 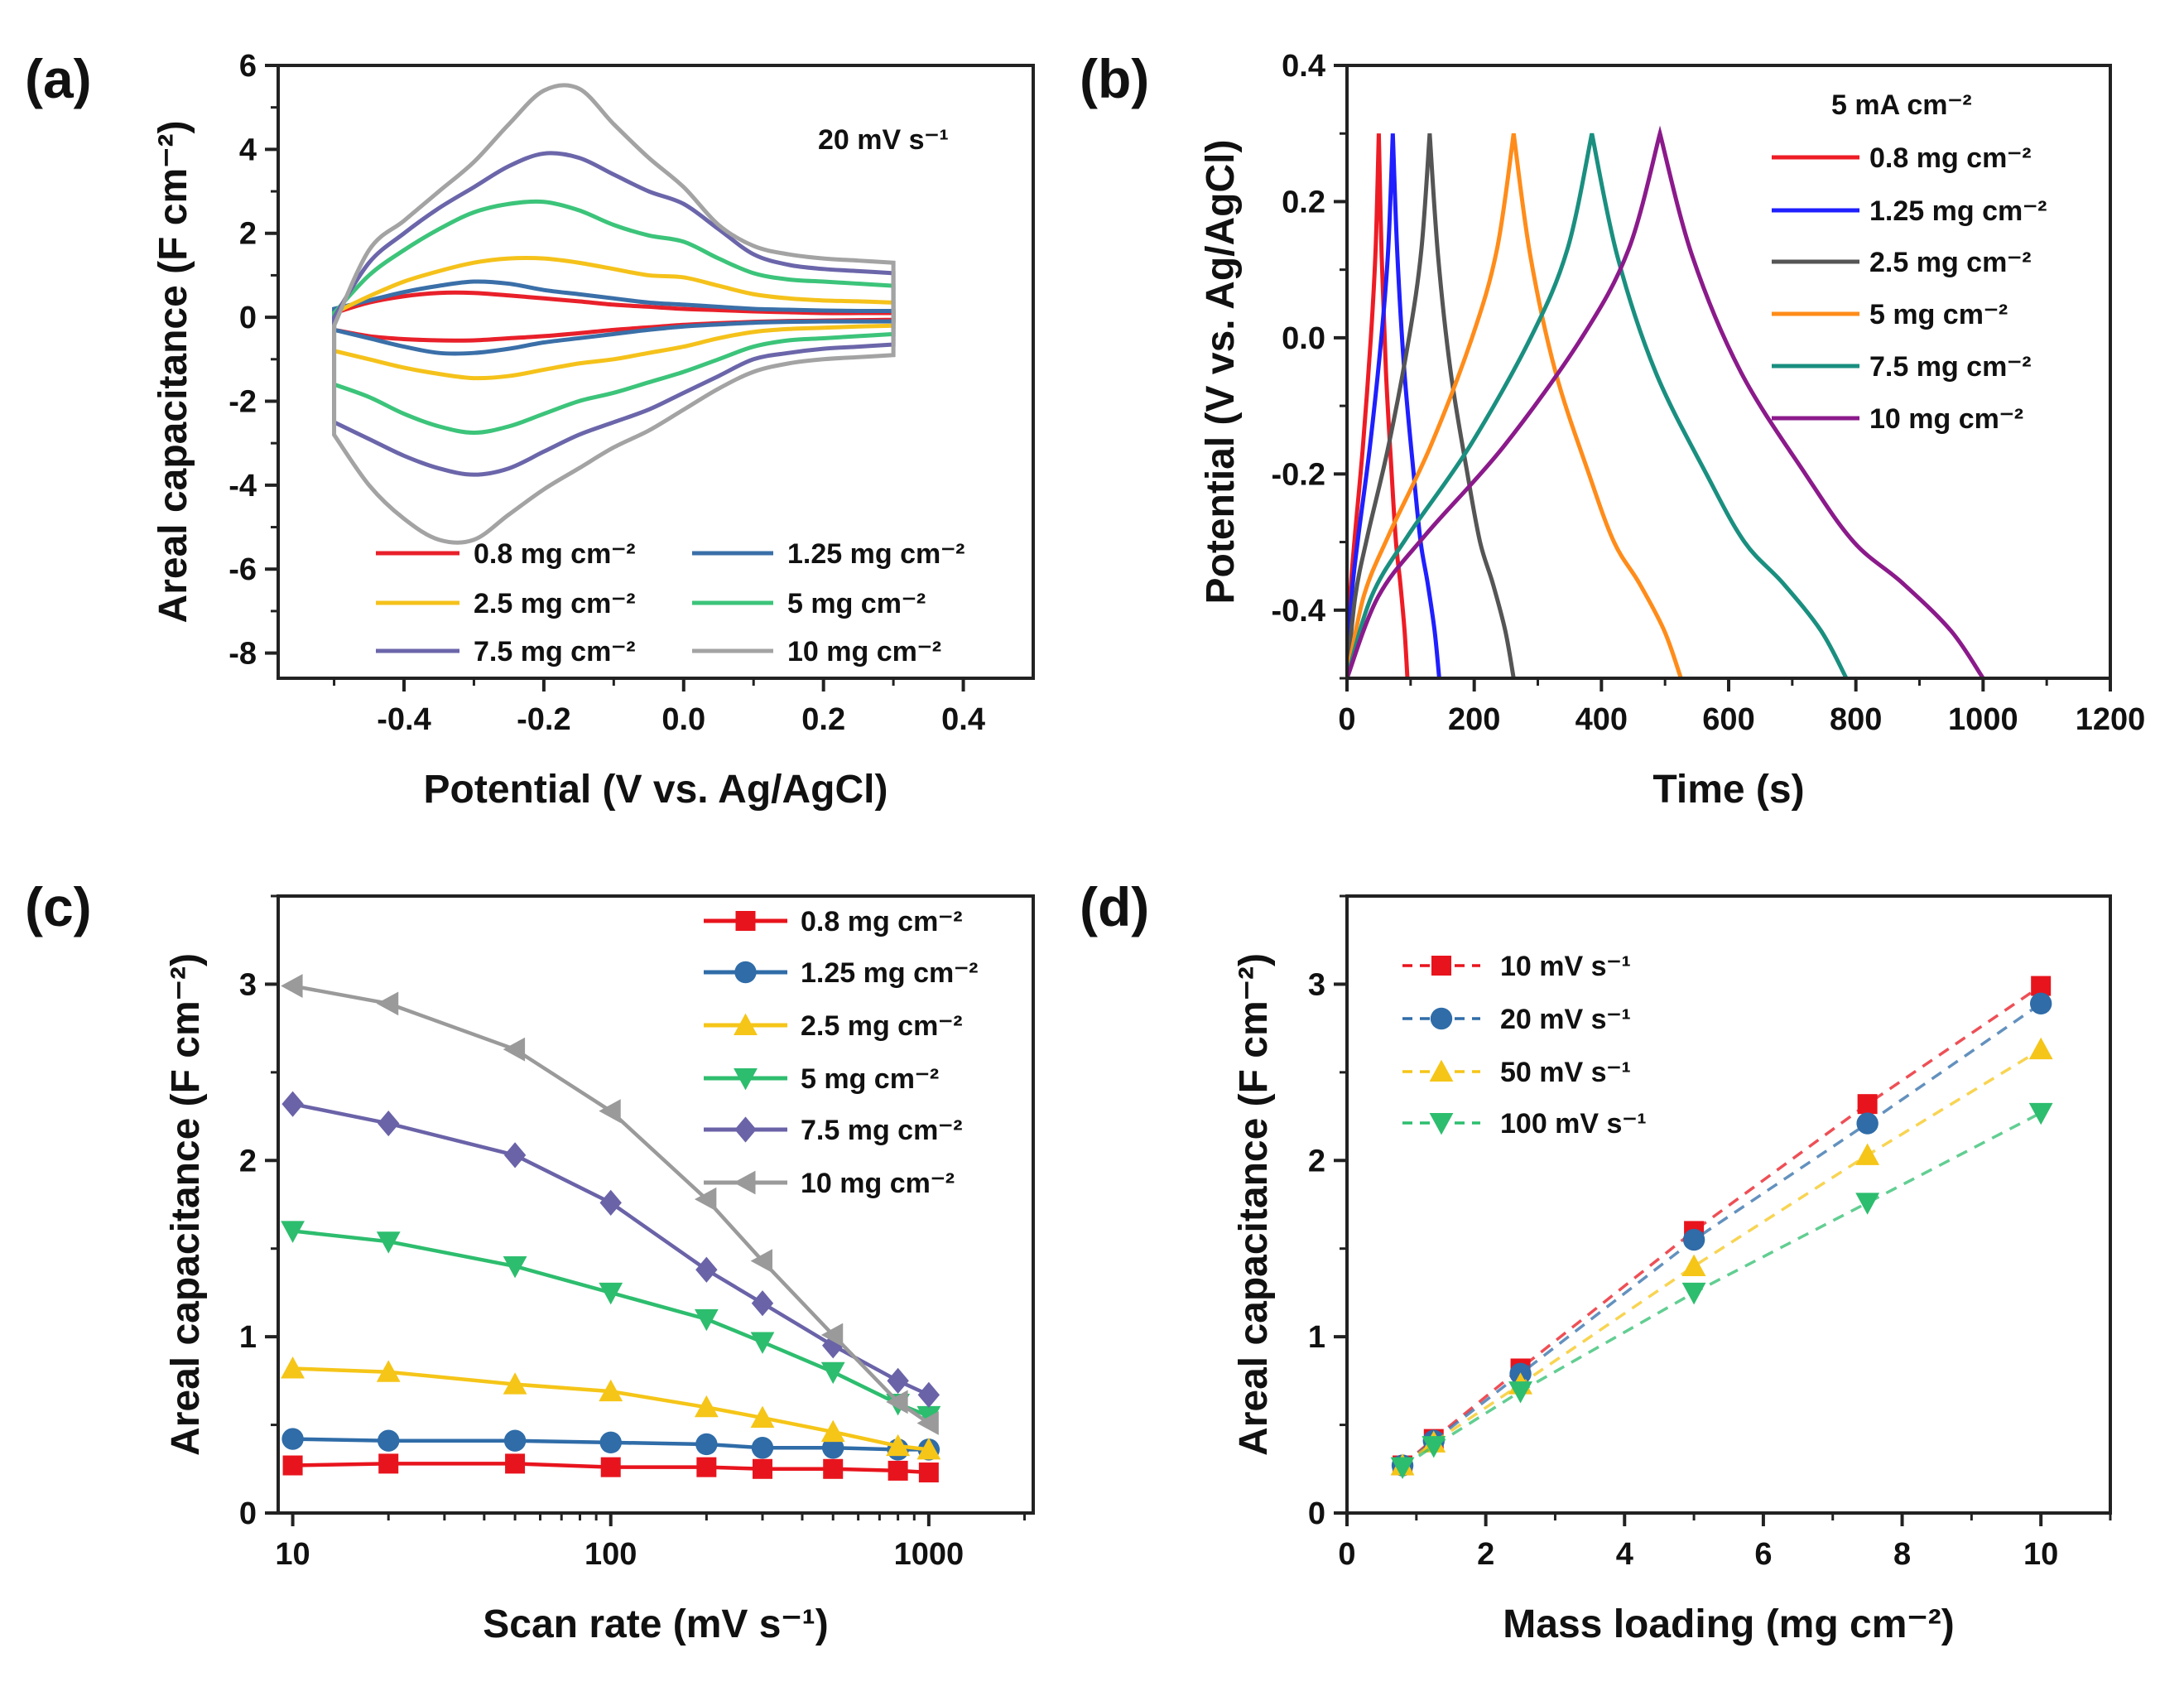 I want to click on x-tick-label: 600, so click(x=1728, y=719).